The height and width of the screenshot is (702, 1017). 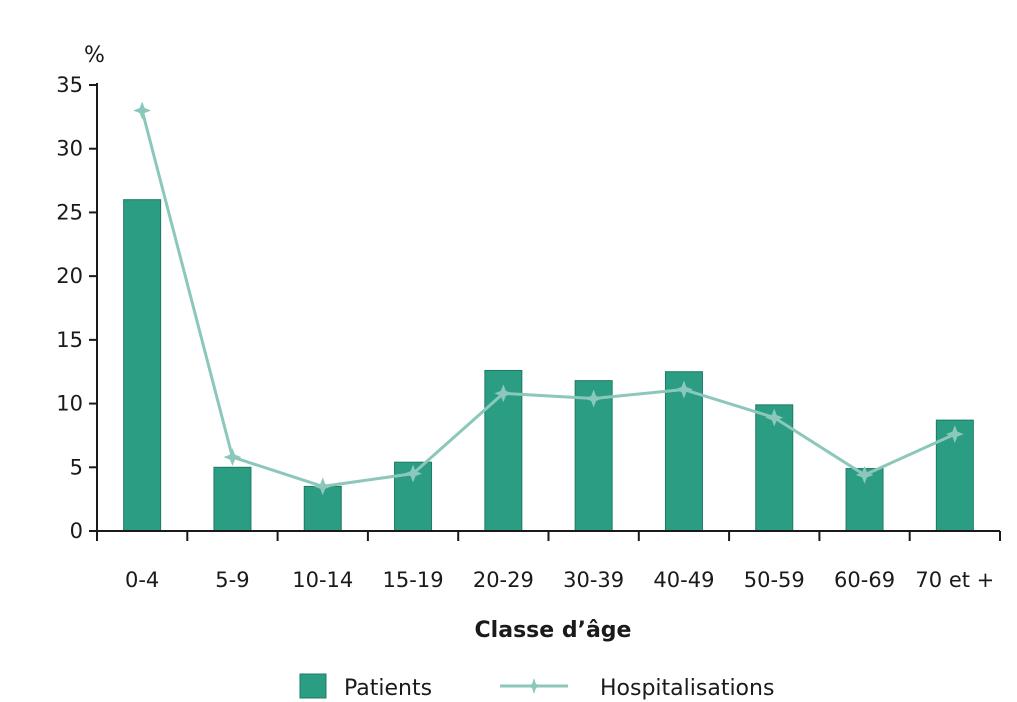 I want to click on y-tick-label: 5, so click(x=76, y=467).